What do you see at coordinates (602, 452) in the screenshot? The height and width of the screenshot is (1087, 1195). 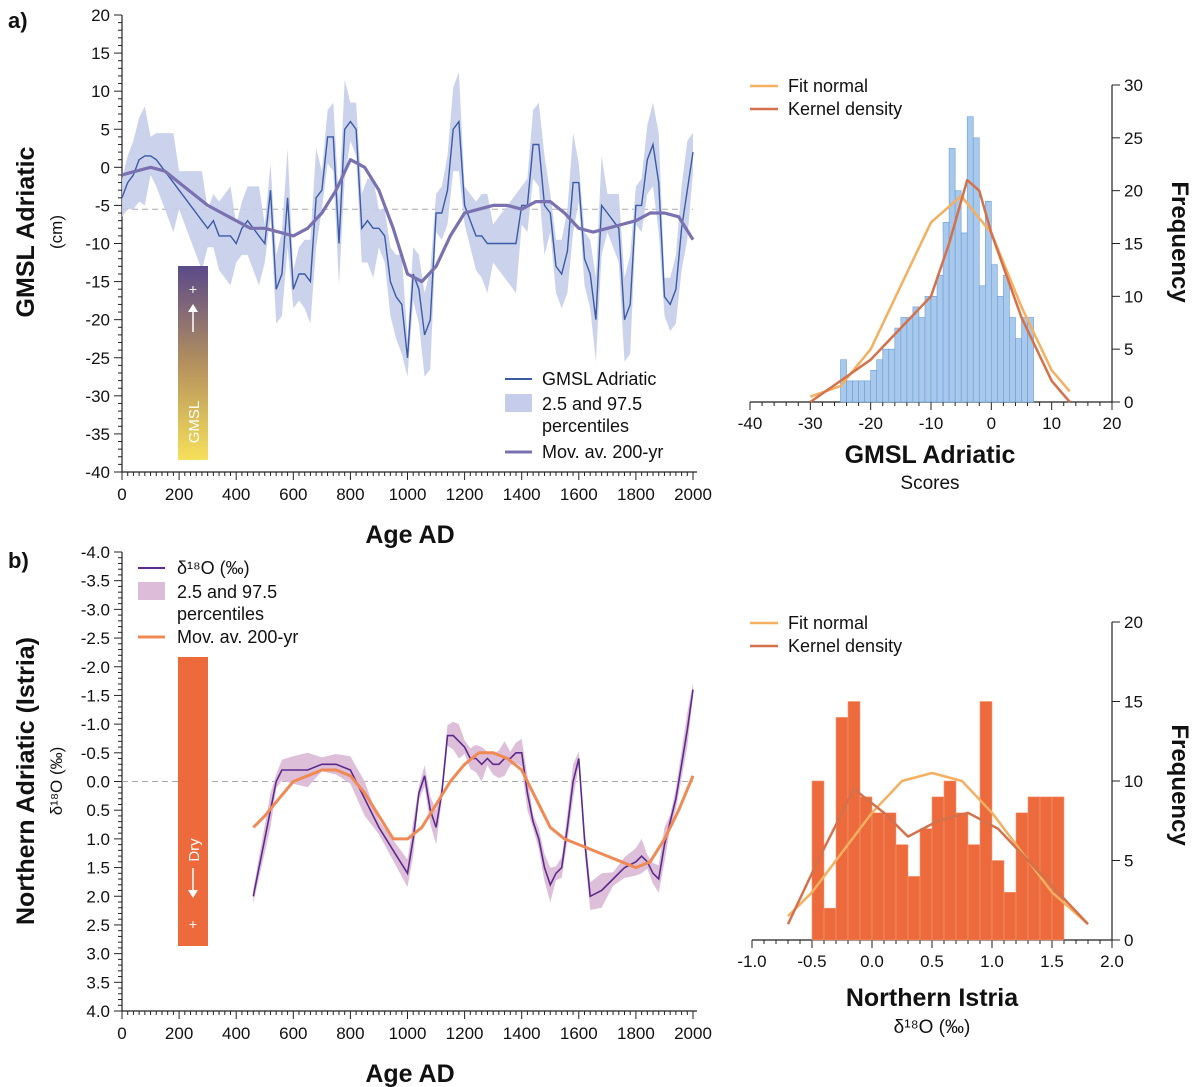 I see `legend-a-item-4: Mov. av. 200-yr` at bounding box center [602, 452].